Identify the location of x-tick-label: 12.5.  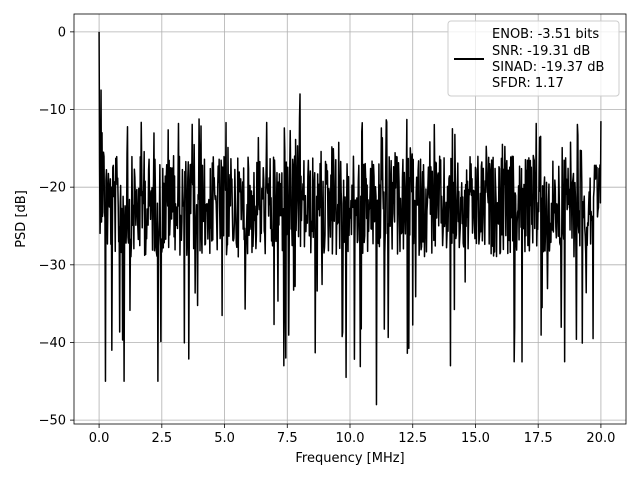
(412, 438).